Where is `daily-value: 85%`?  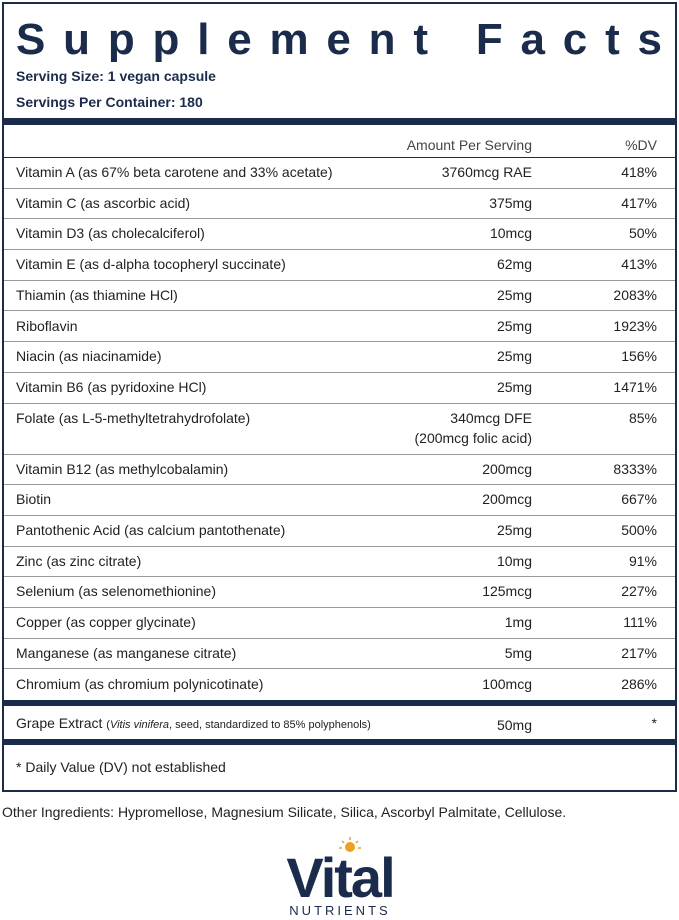 daily-value: 85% is located at coordinates (642, 417).